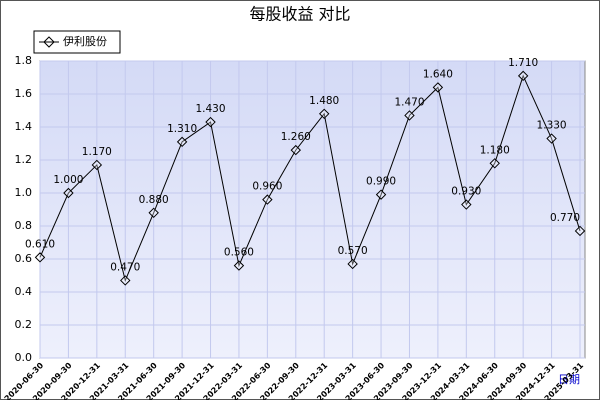 Image resolution: width=600 pixels, height=400 pixels. I want to click on data-label: 1.260, so click(296, 137).